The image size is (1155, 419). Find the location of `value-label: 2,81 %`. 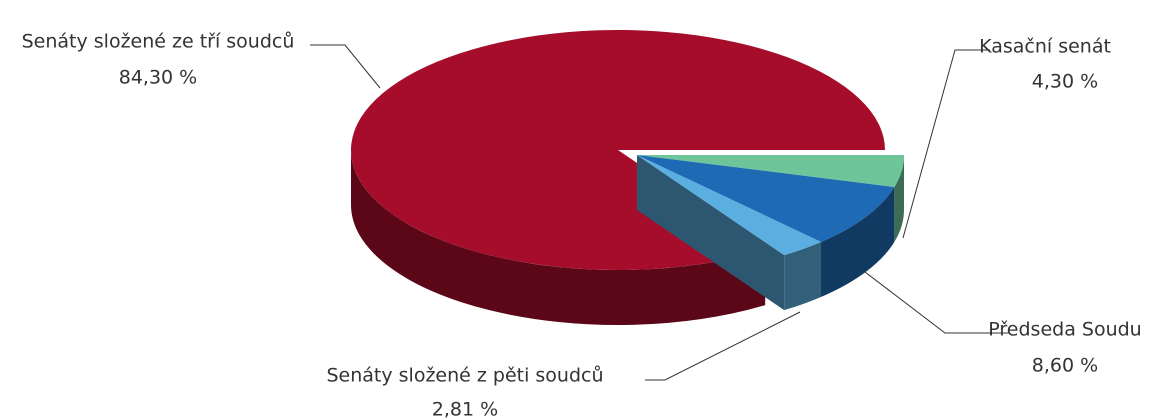

value-label: 2,81 % is located at coordinates (465, 409).